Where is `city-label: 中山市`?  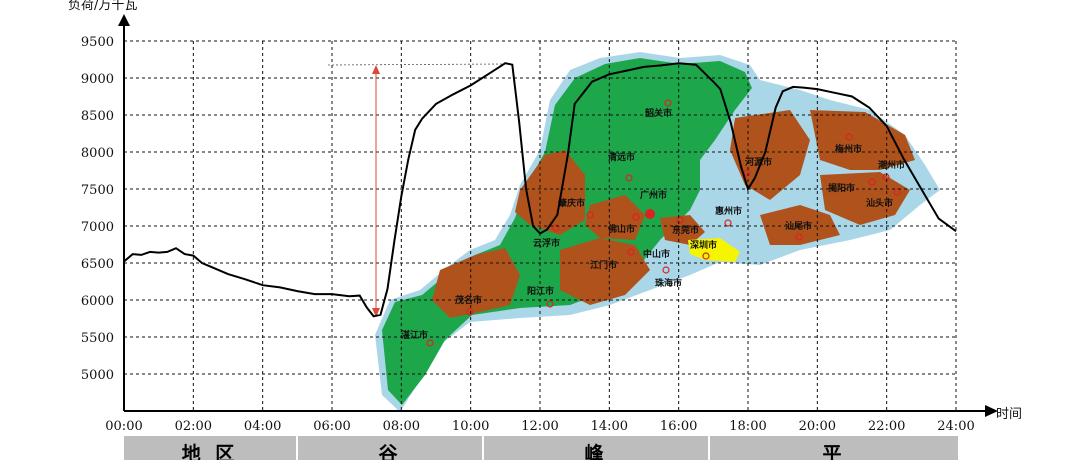
city-label: 中山市 is located at coordinates (656, 254).